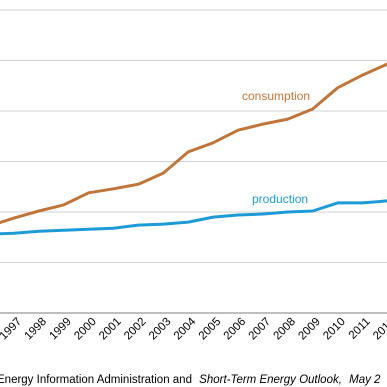 Image resolution: width=387 pixels, height=387 pixels. I want to click on x-tick-label: 2002, so click(135, 329).